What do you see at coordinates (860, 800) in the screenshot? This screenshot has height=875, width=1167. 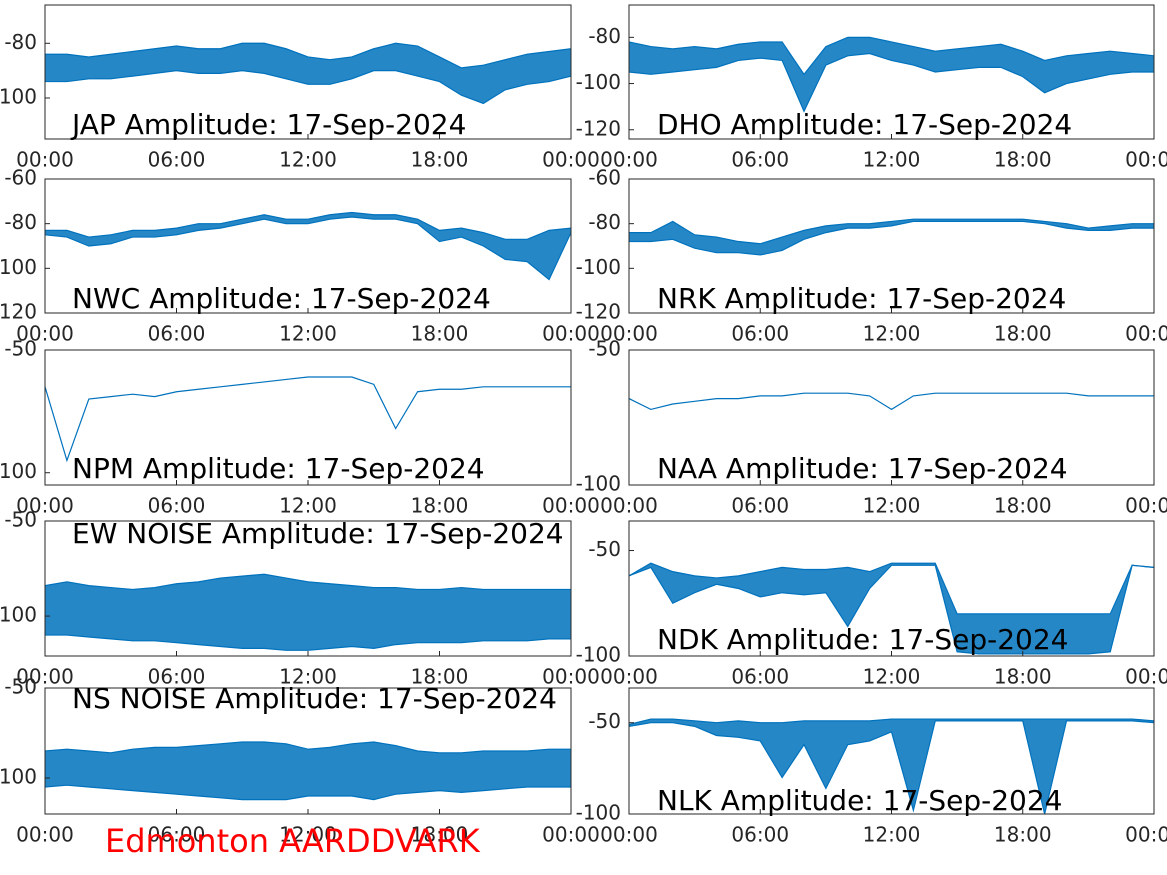 I see `panel-title: NLK Amplitude: 17-Sep-2024` at bounding box center [860, 800].